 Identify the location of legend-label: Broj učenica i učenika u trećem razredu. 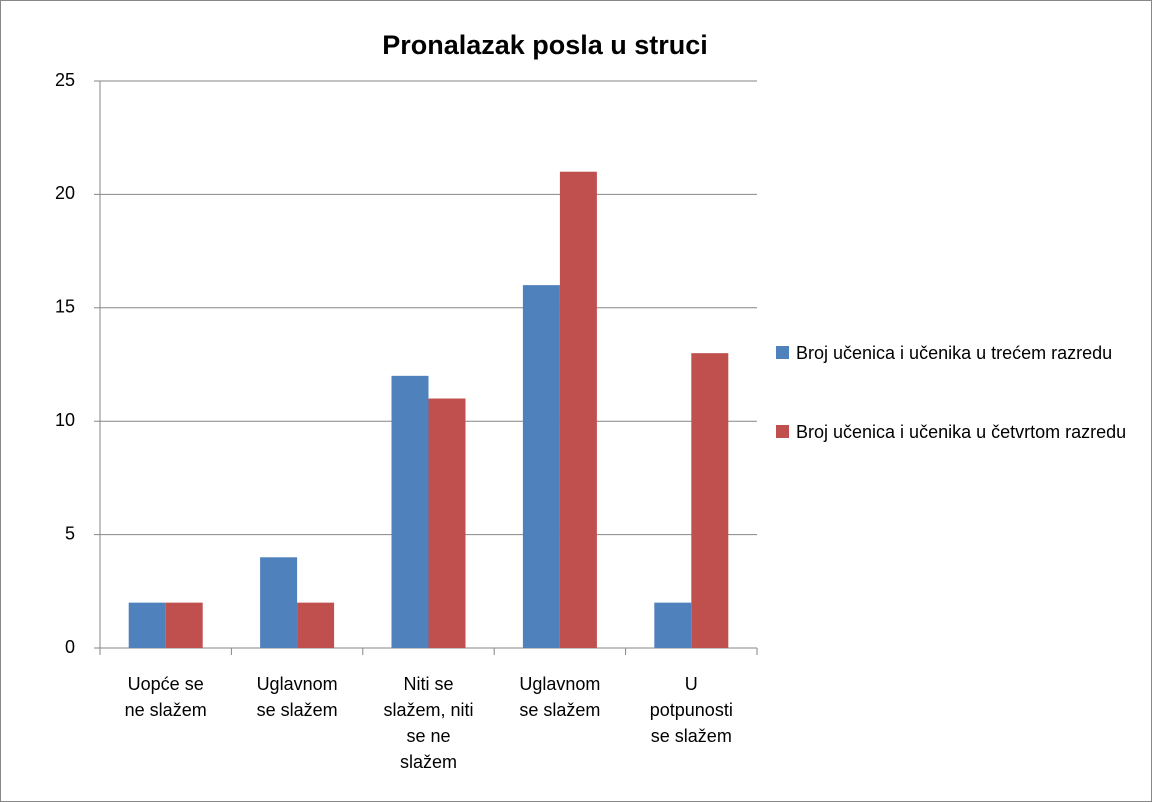
(954, 353).